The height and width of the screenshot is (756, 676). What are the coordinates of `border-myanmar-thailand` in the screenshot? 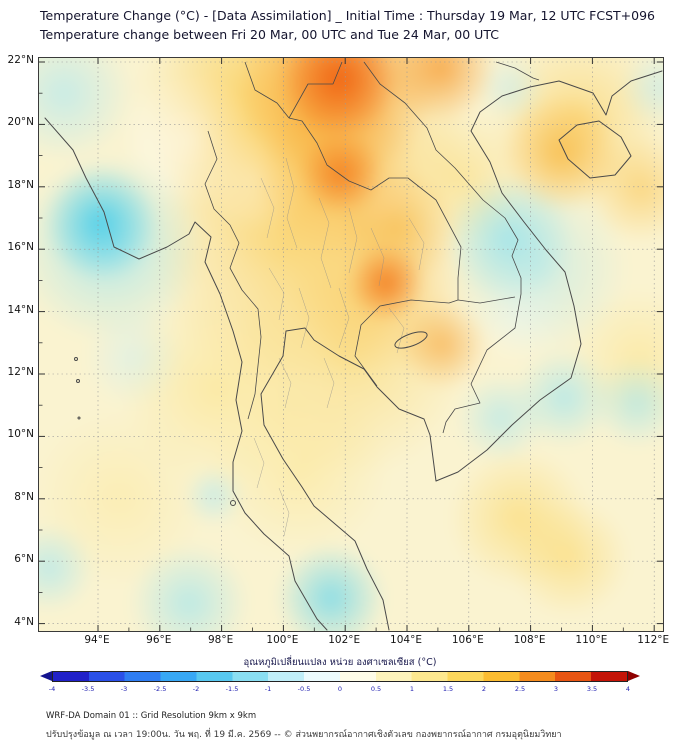 It's located at (233, 275).